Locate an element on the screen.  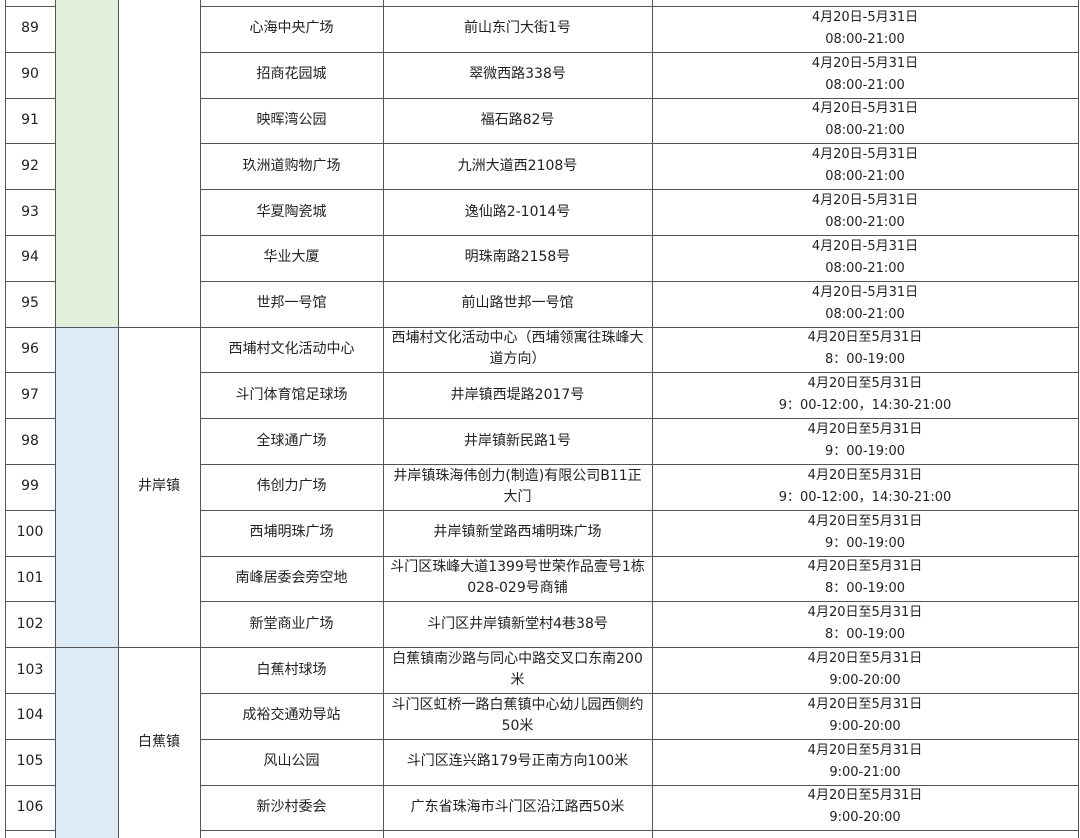
row-number: 94 is located at coordinates (30, 257).